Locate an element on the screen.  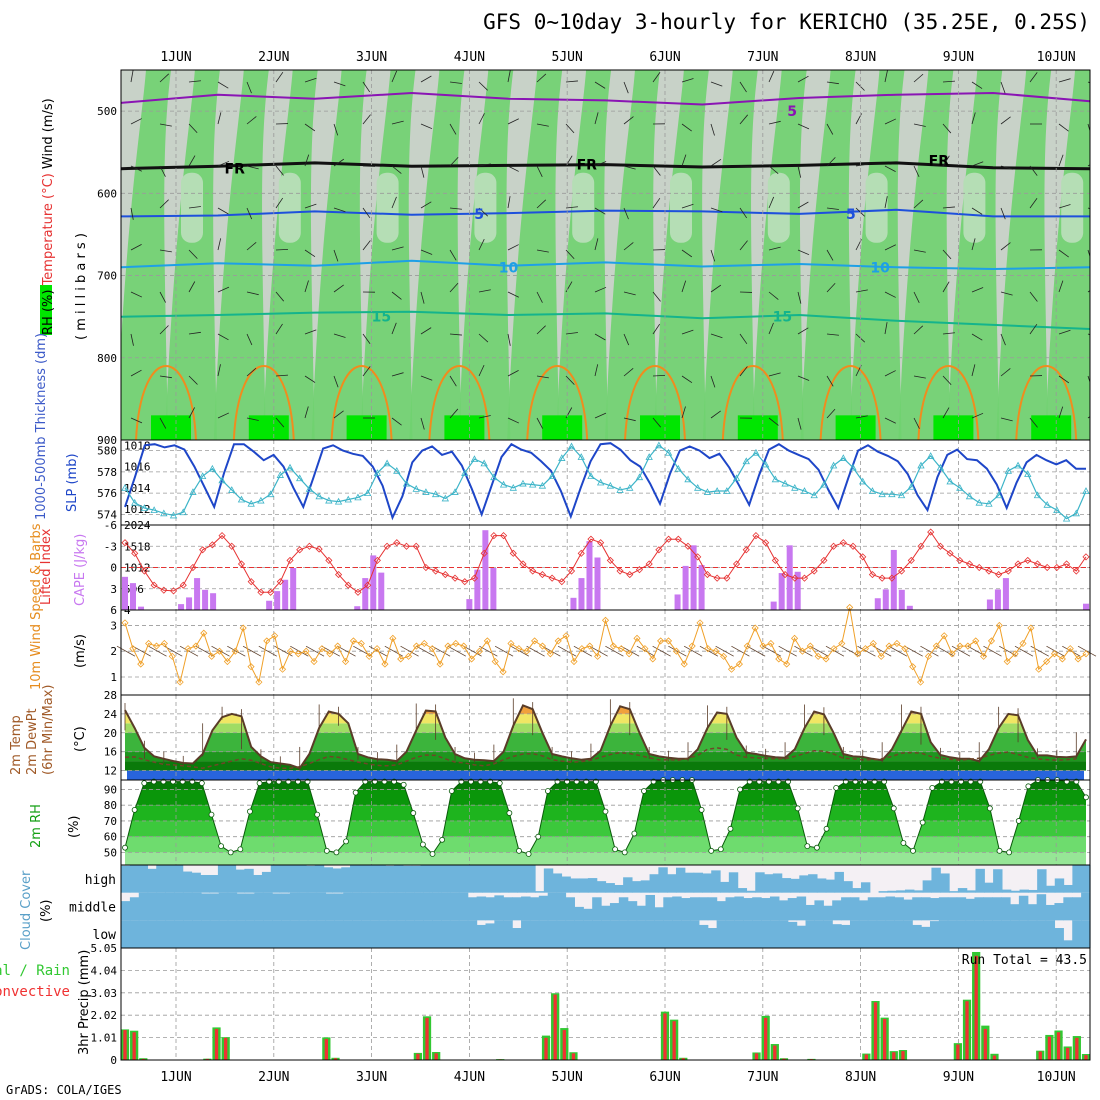
date-label-top: 3JUN is located at coordinates (371, 57).